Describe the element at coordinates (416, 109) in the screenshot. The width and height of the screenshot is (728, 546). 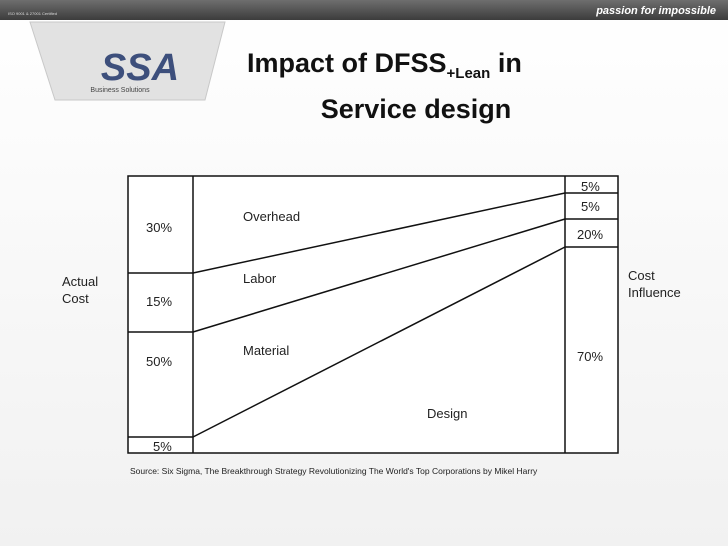
I see `title-line2: Service design` at that location.